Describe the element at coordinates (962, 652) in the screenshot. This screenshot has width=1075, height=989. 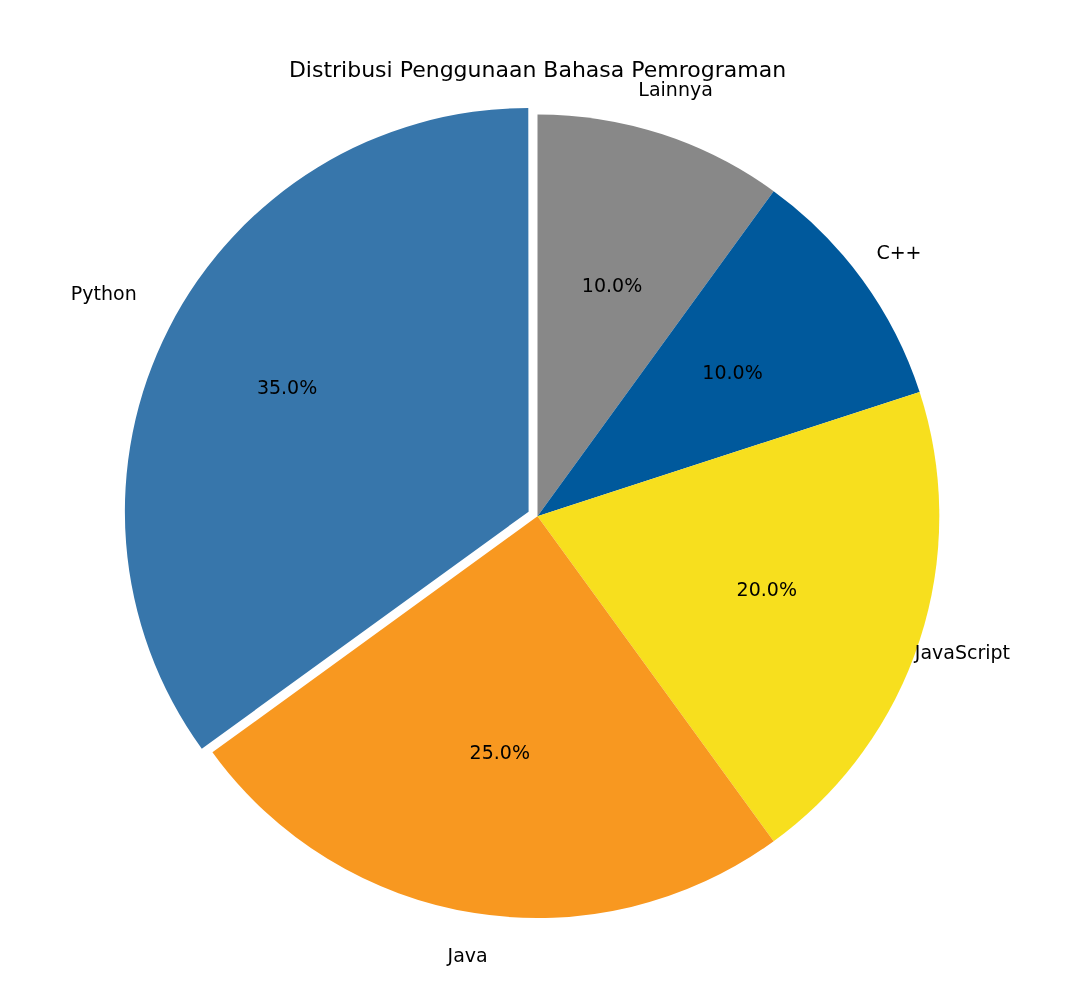
I see `slice-label: JavaScript` at that location.